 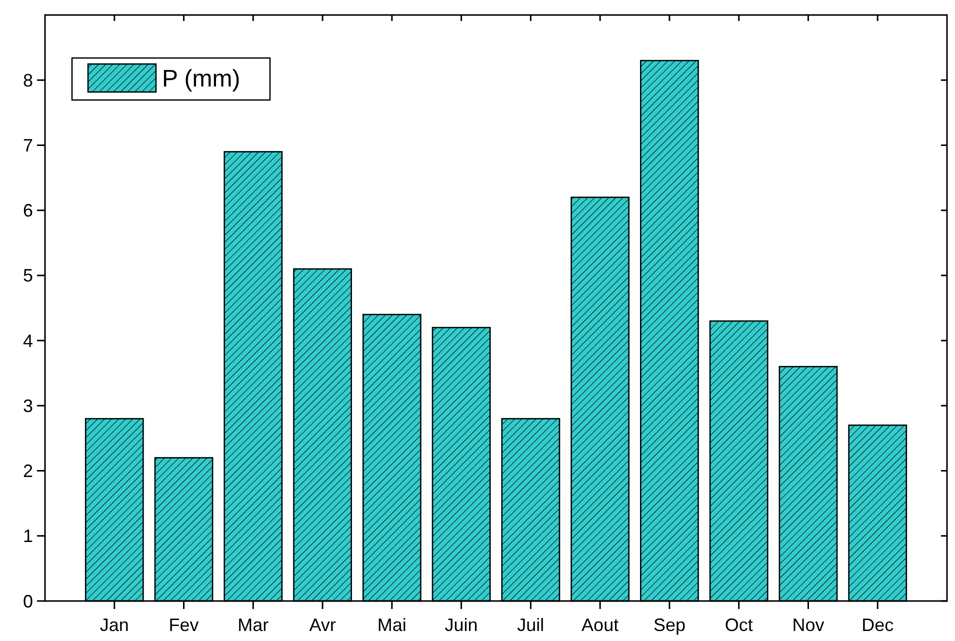 I want to click on x-tick-label: Sep, so click(x=669, y=625).